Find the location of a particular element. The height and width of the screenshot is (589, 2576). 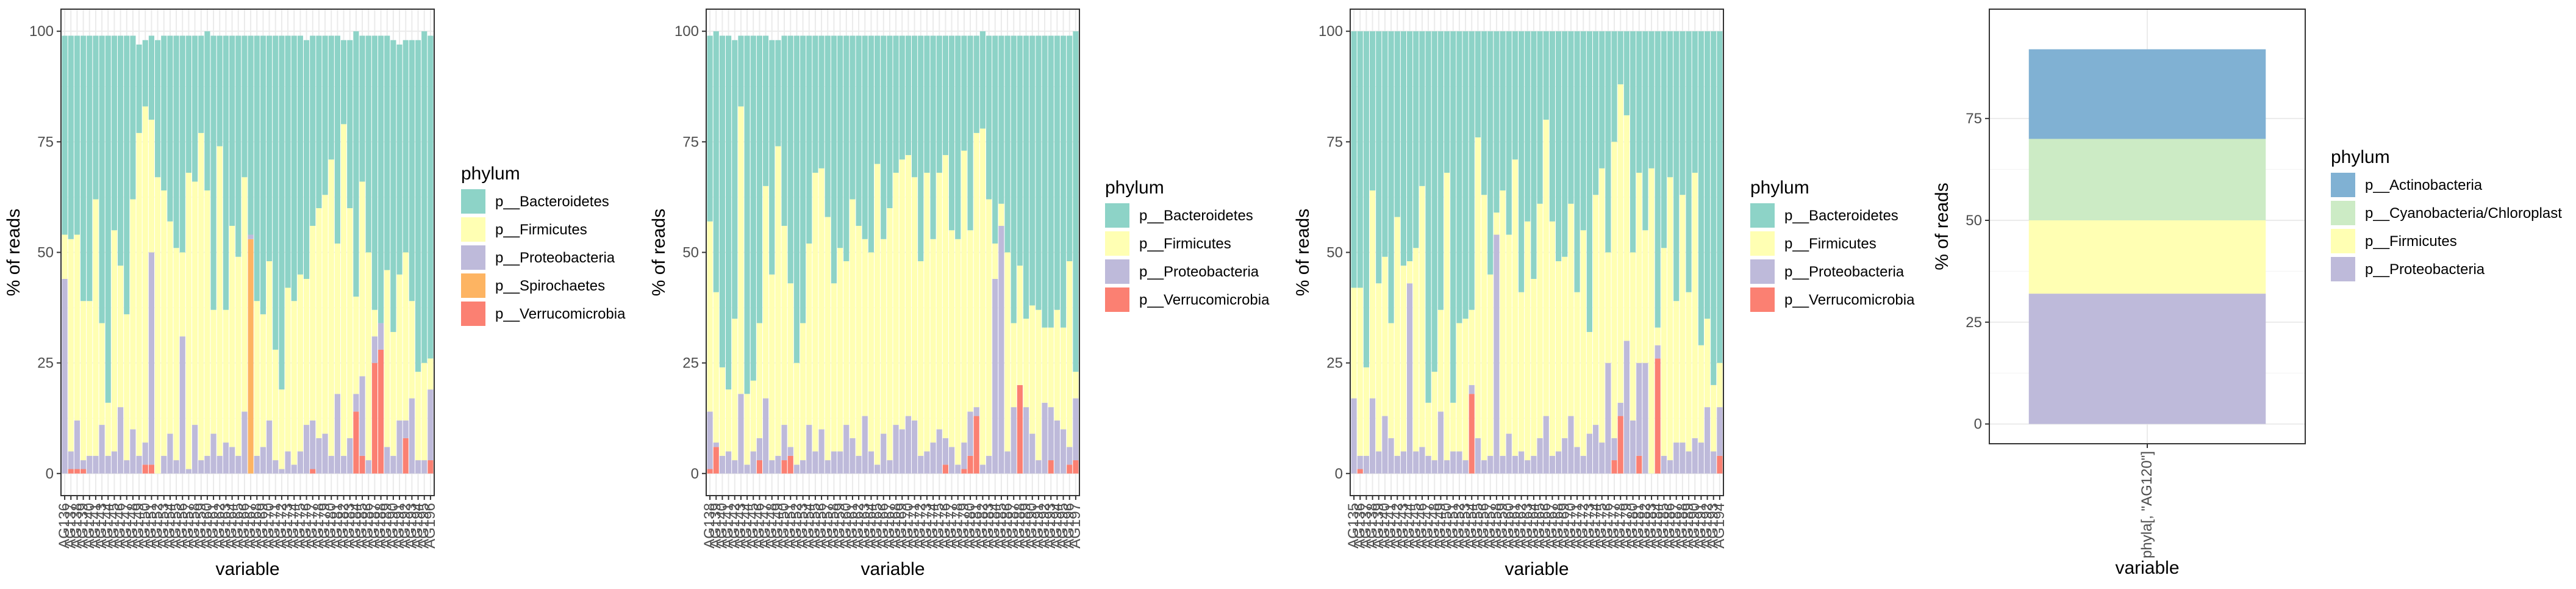

y-tick-label: 25 is located at coordinates (45, 363).